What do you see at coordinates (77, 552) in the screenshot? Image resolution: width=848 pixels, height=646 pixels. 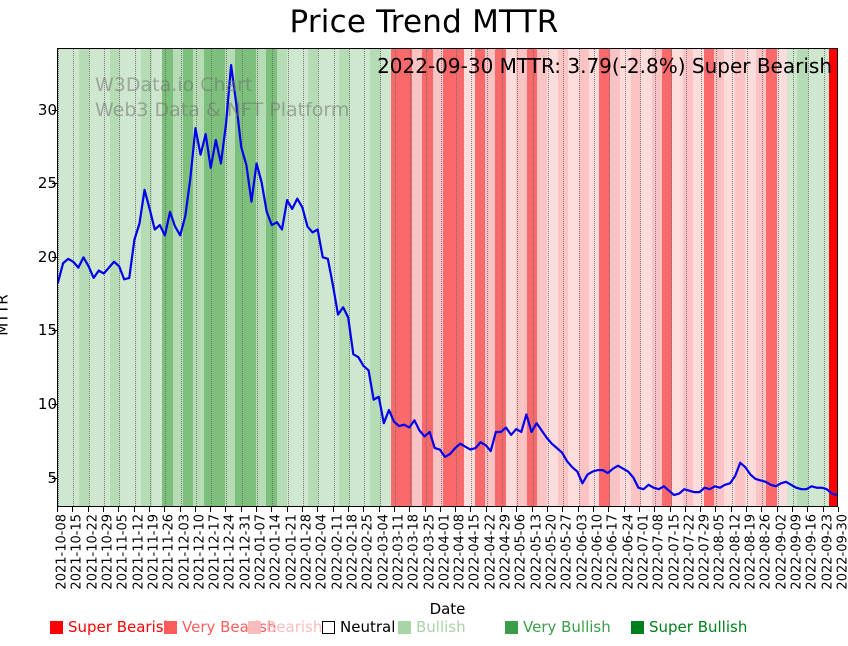 I see `x-tick-label: 2021-10-15` at bounding box center [77, 552].